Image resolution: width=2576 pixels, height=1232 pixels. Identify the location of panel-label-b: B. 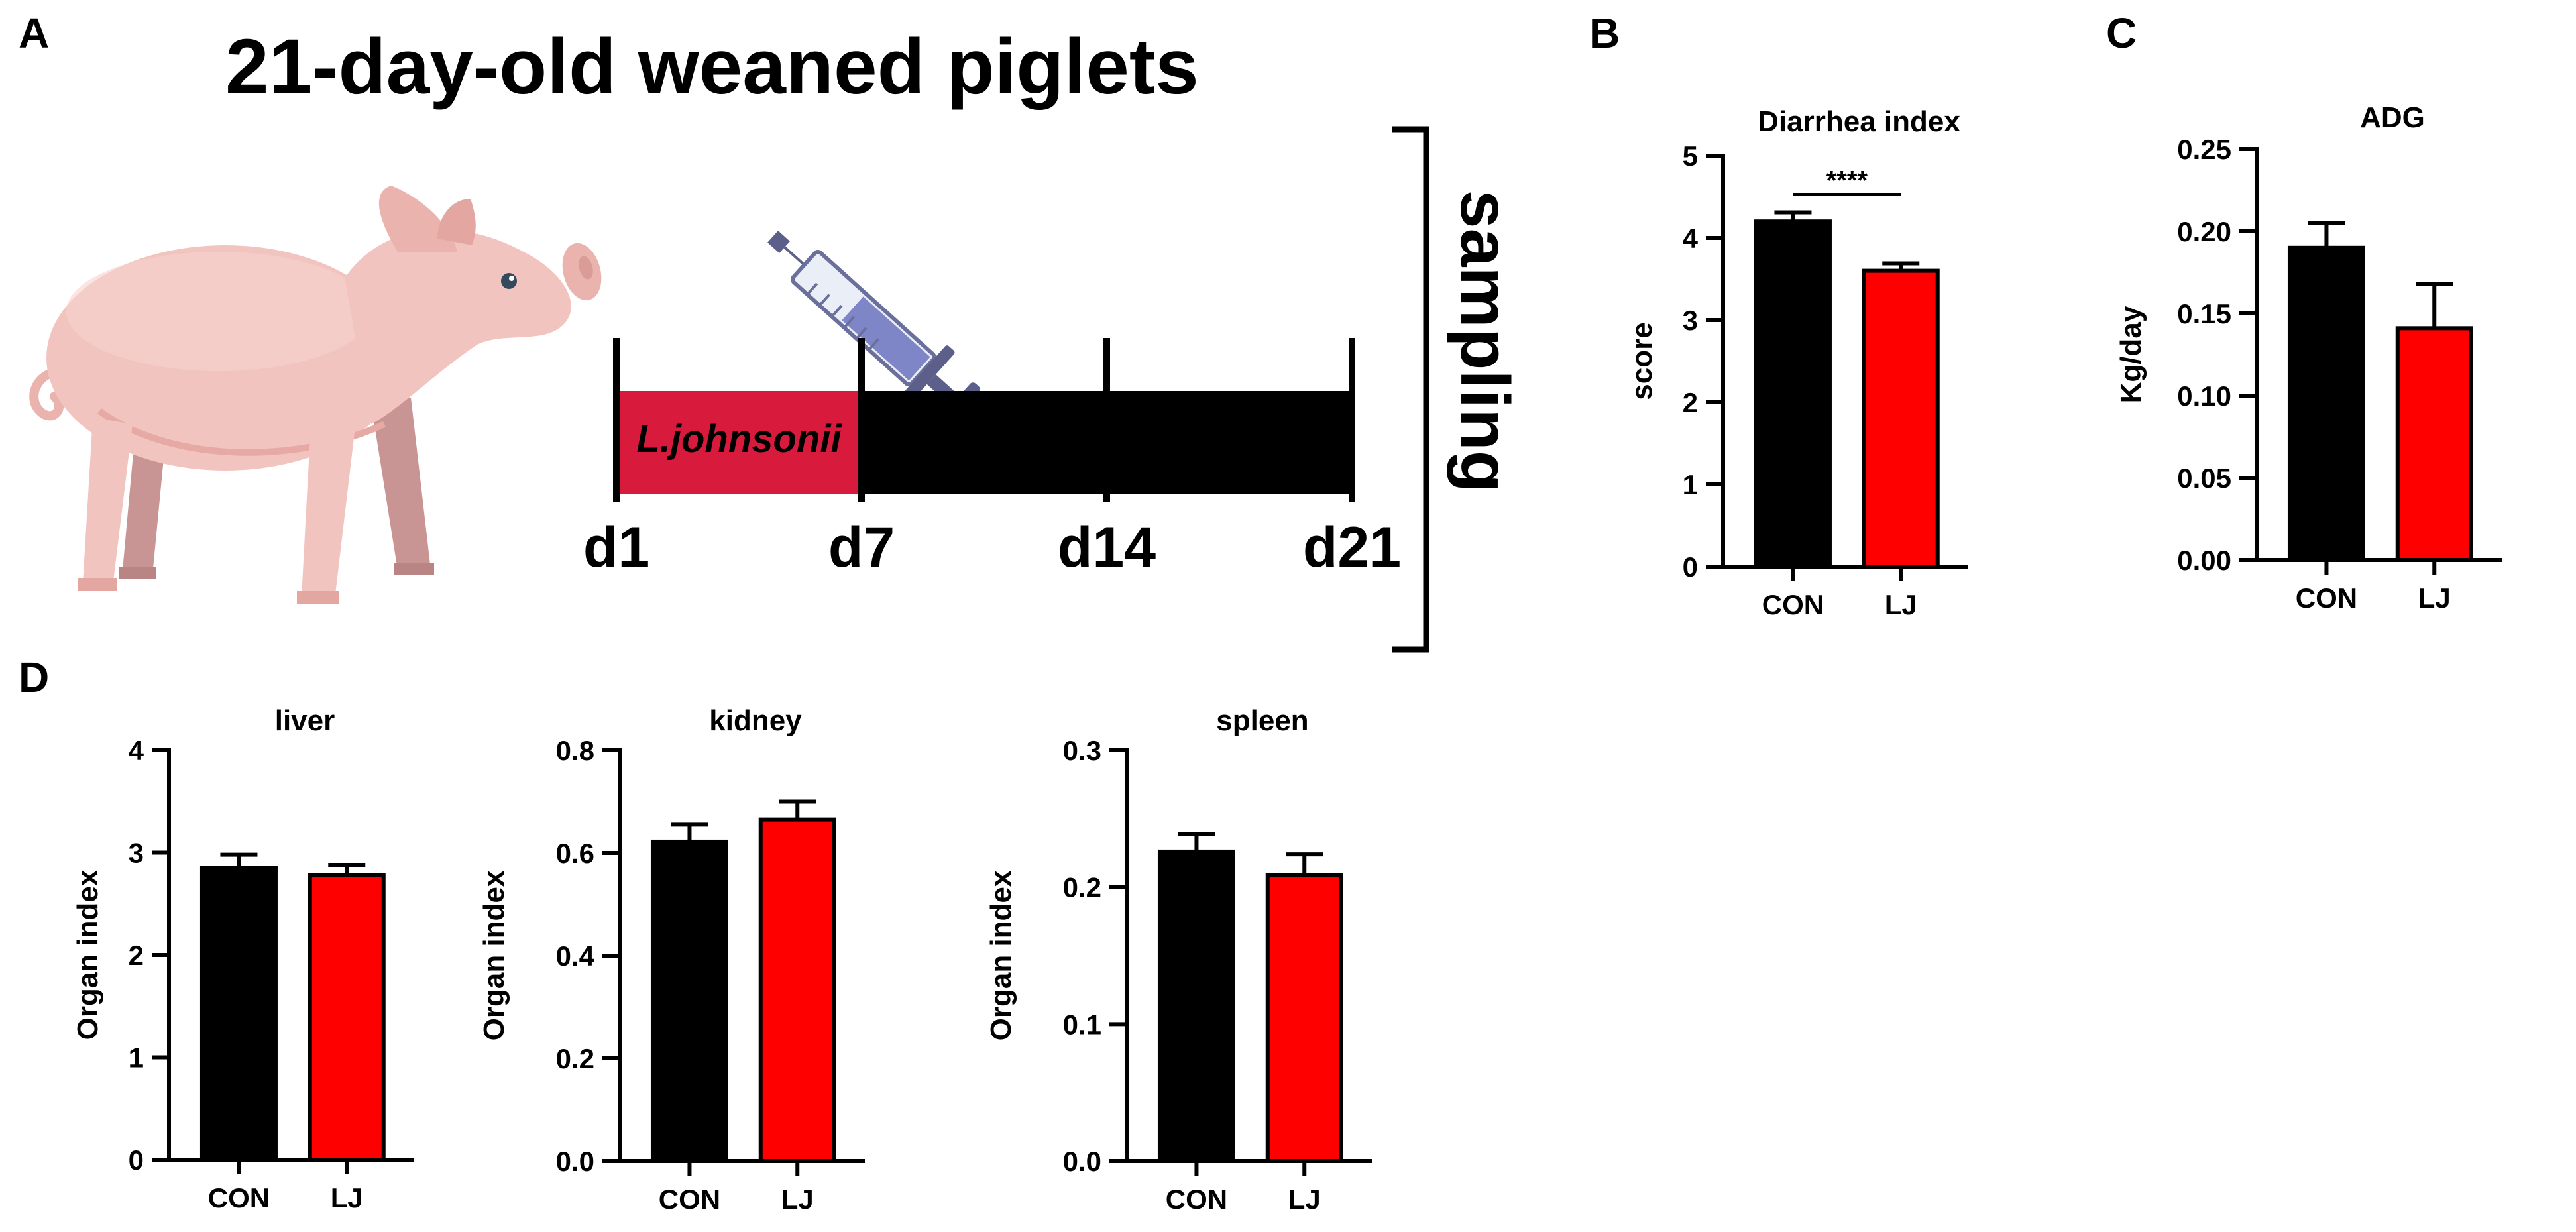
(1604, 33).